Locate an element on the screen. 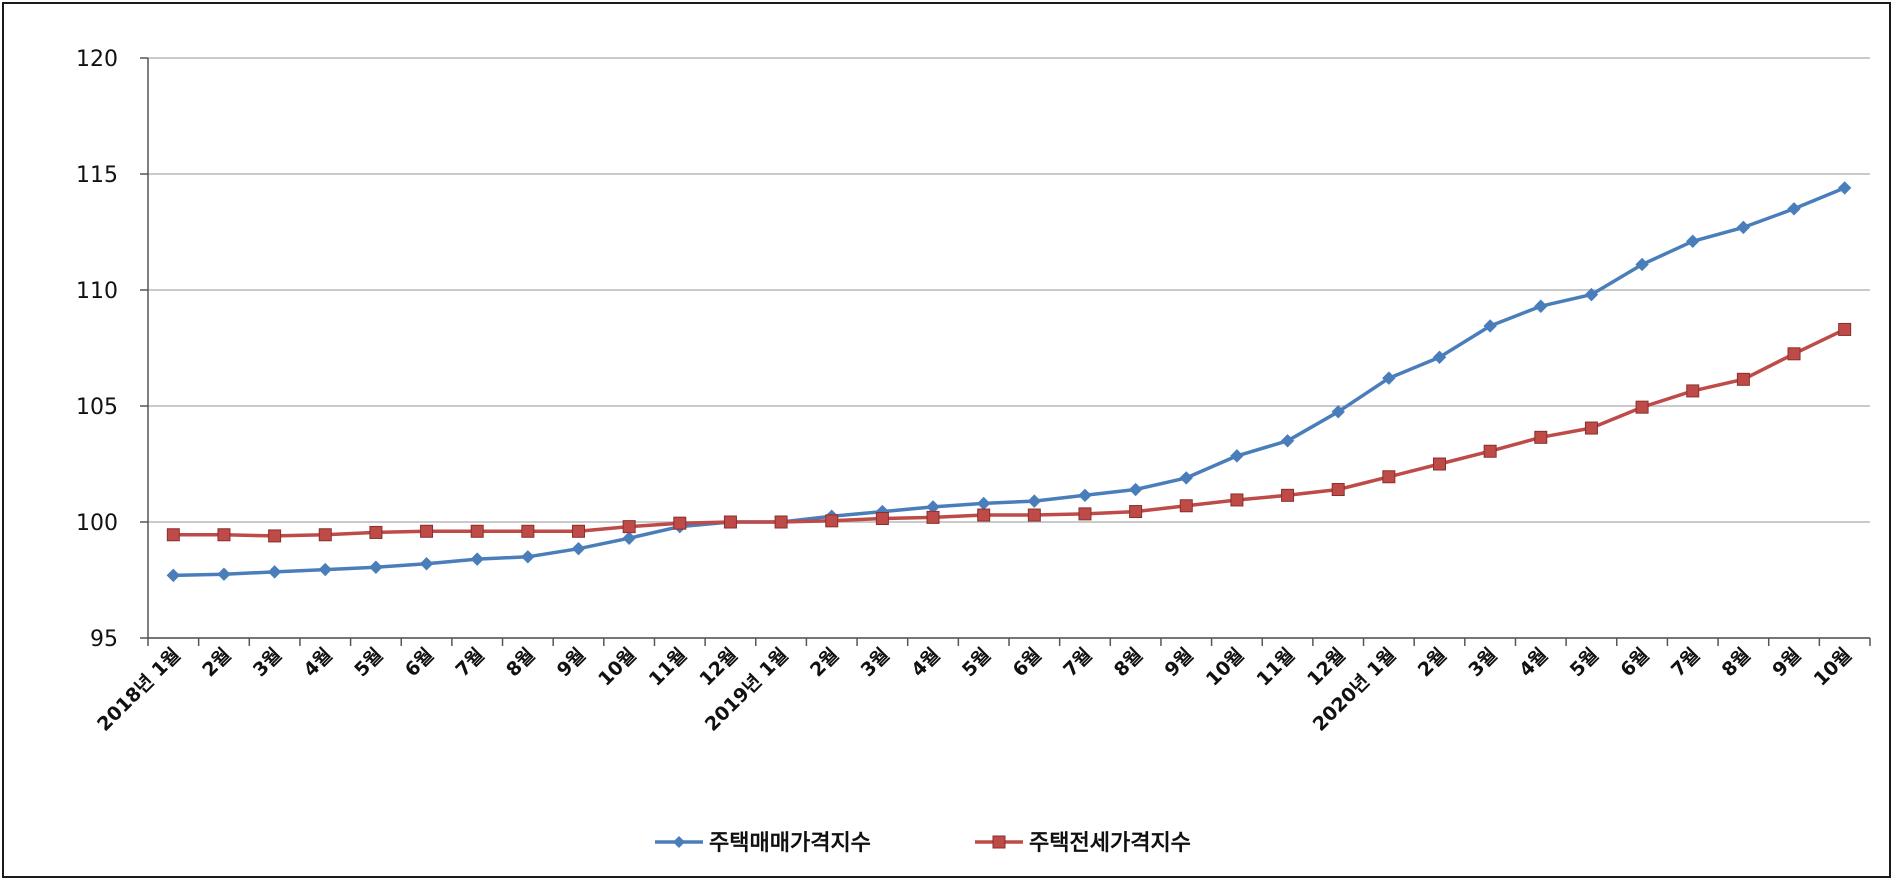 The height and width of the screenshot is (880, 1895). x-tick-label: 2018년 1월 is located at coordinates (139, 690).